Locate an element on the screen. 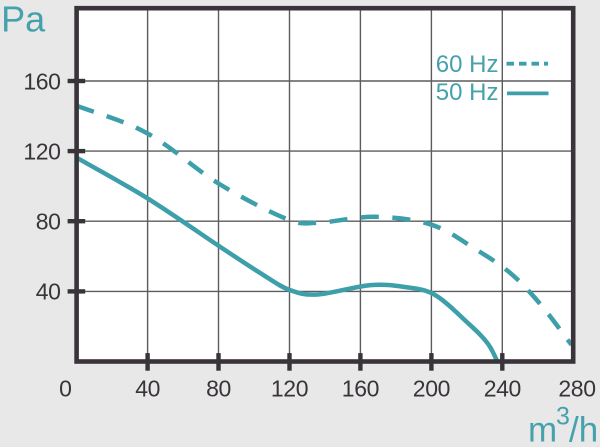 The width and height of the screenshot is (600, 447). svg-text: Pa is located at coordinates (23, 20).